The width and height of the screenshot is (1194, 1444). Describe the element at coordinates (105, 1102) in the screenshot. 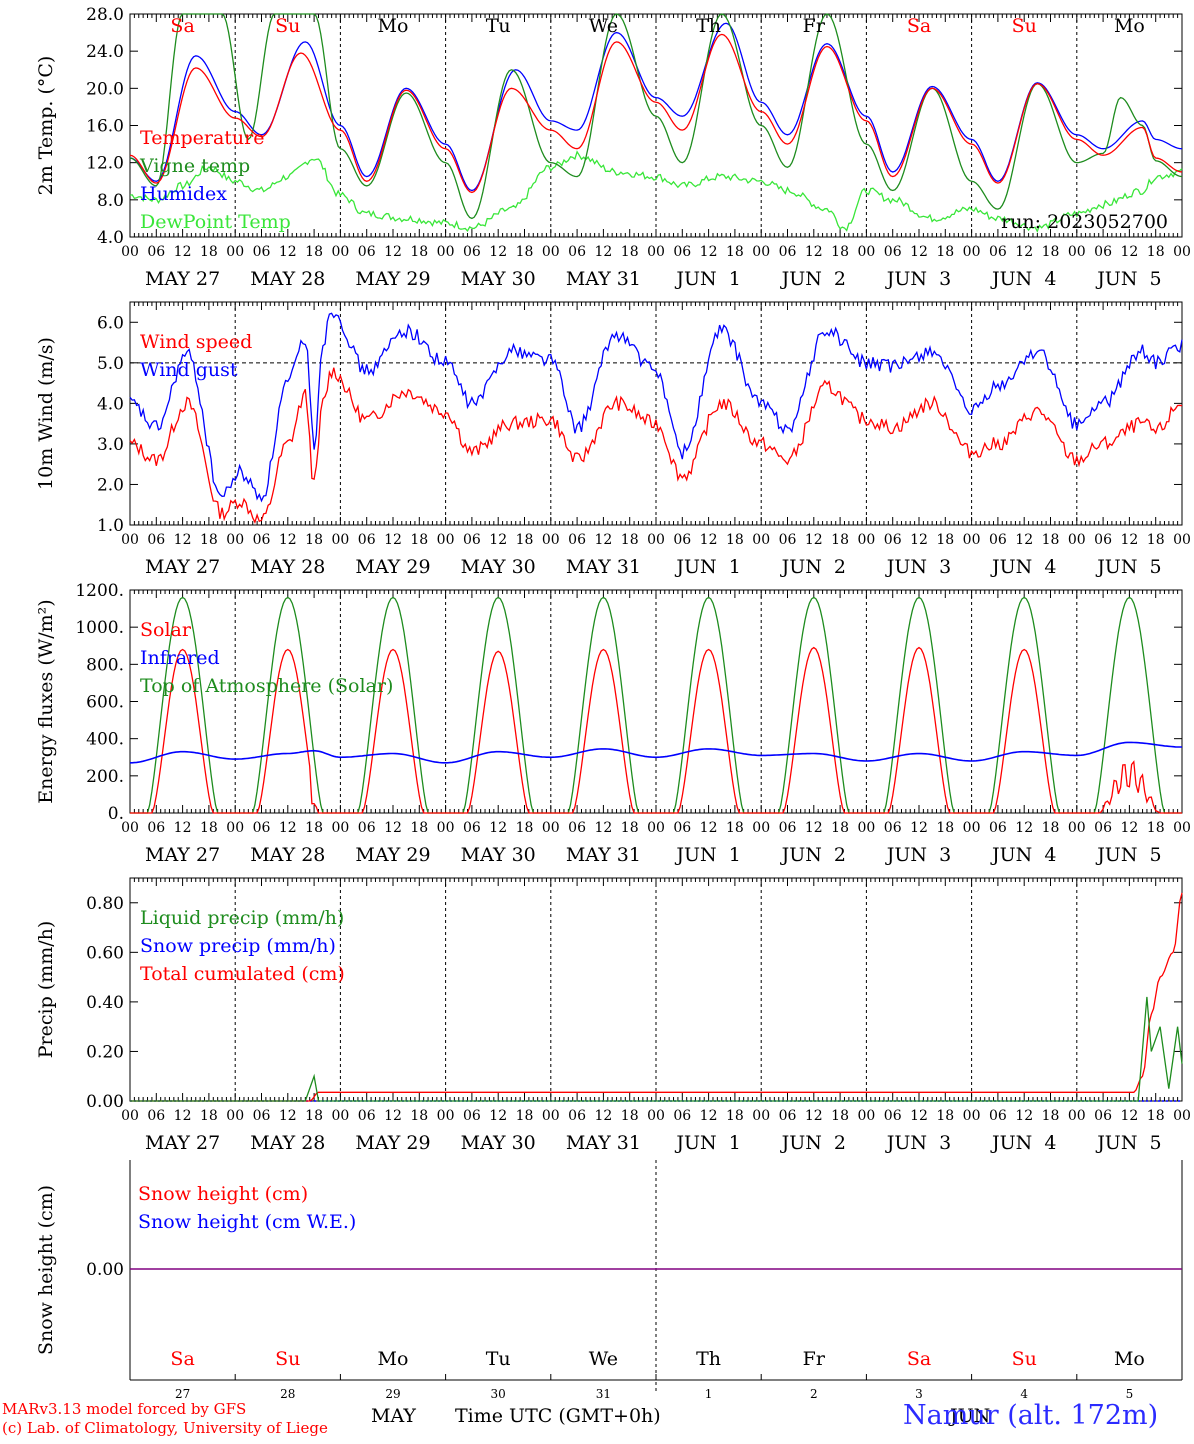

I see `y-tick-label: 0.00` at that location.